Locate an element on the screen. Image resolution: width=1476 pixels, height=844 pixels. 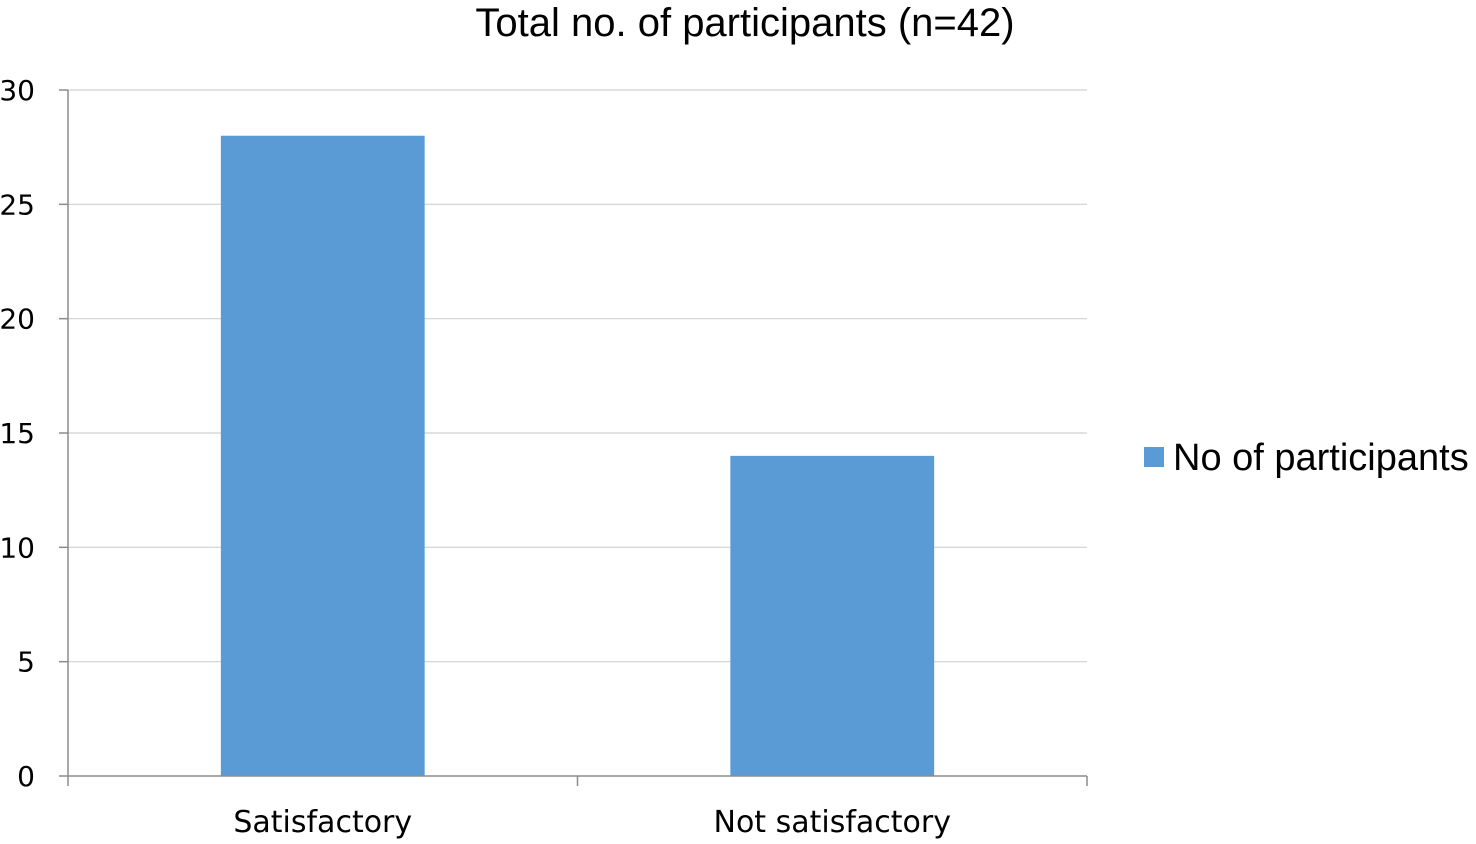
bar-not-satisfactory is located at coordinates (832, 615).